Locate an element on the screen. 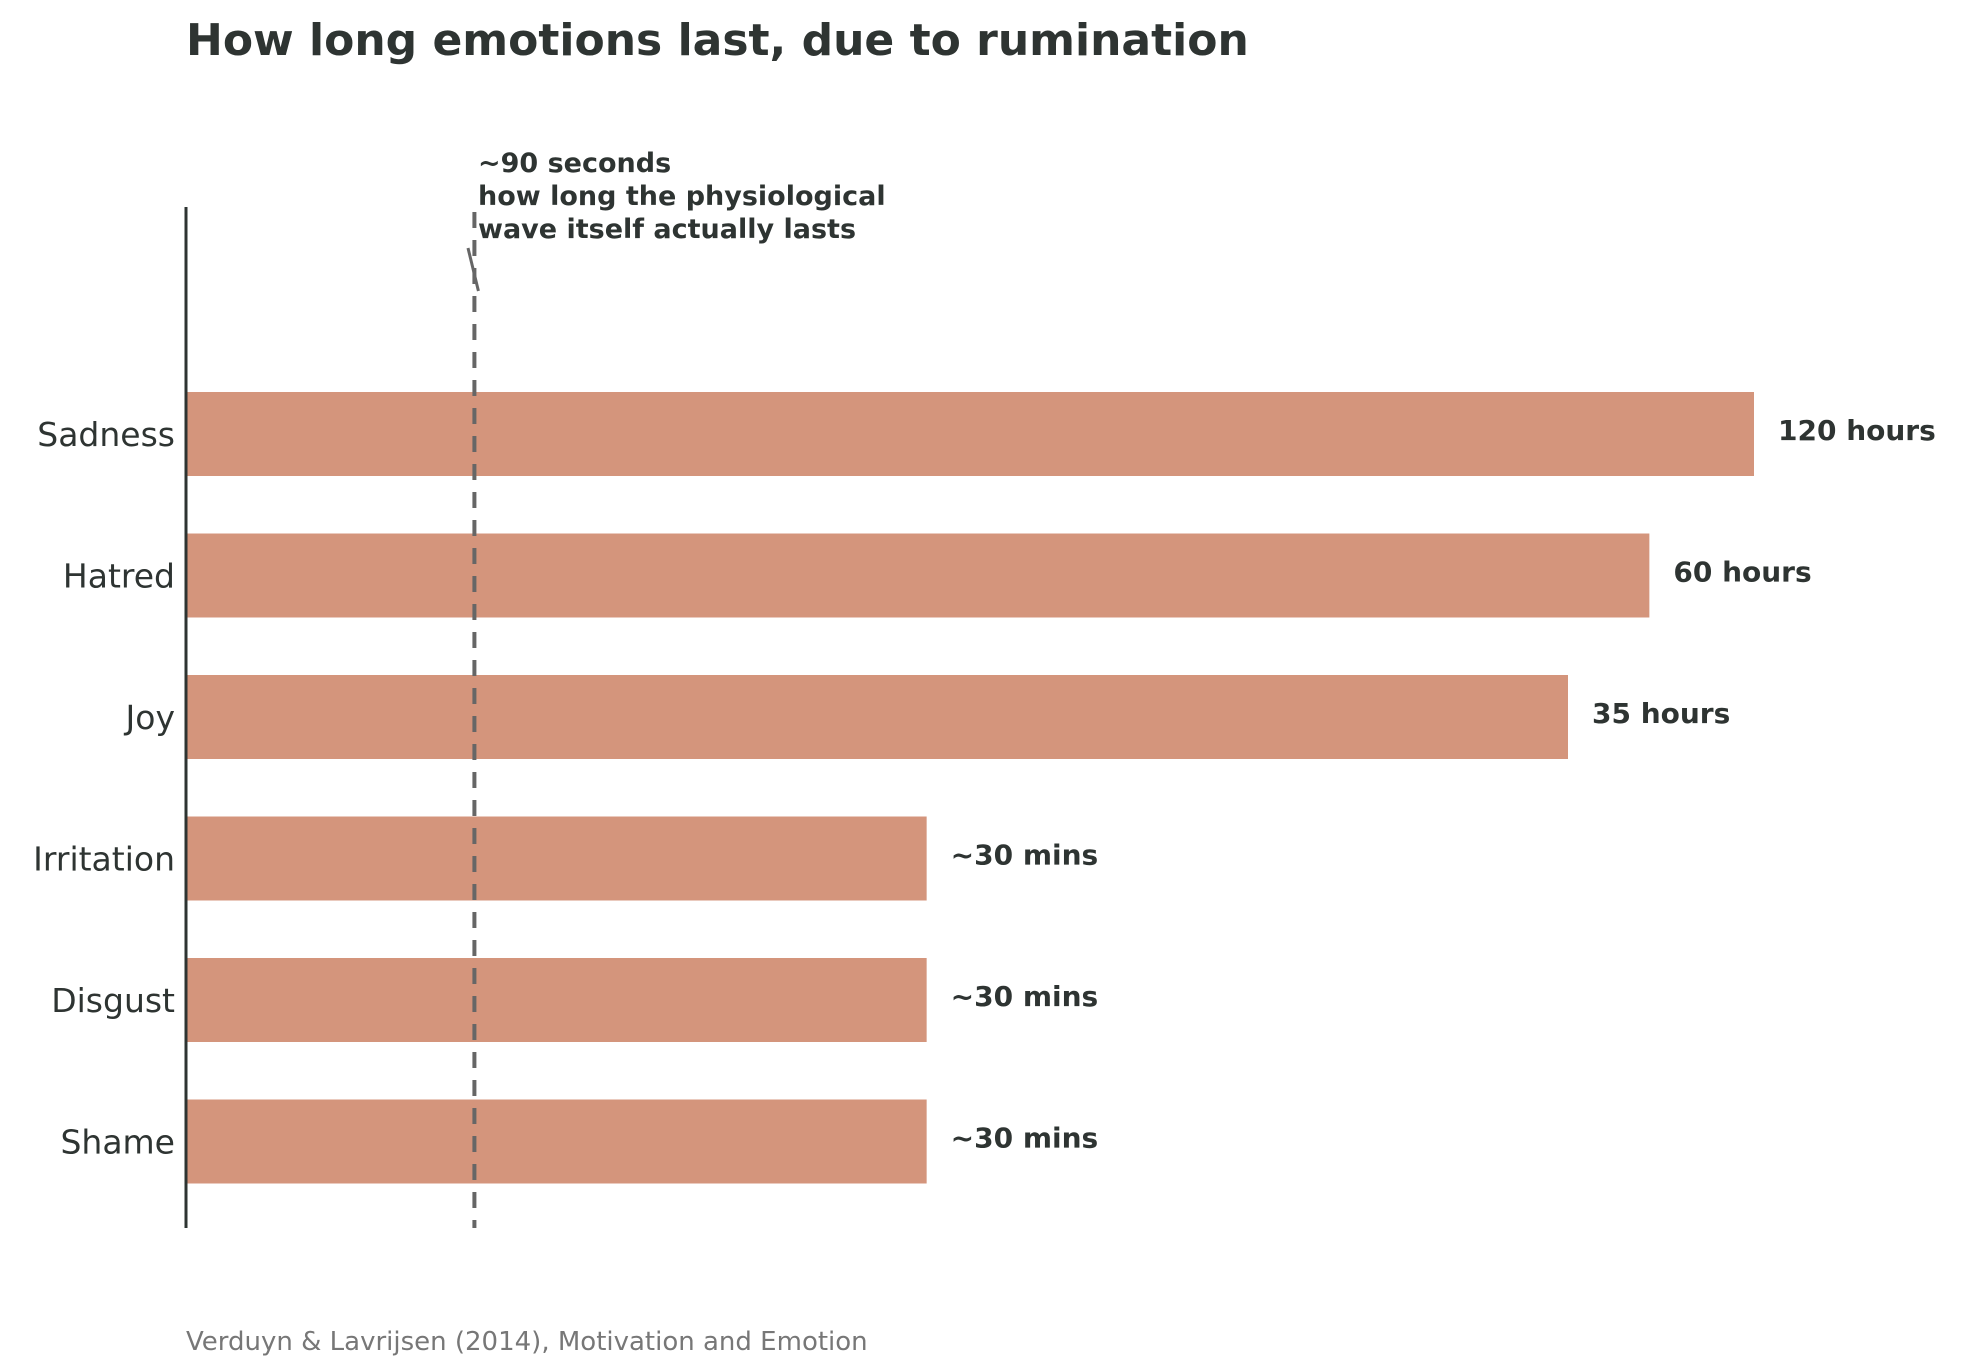 The width and height of the screenshot is (1966, 1372). bar-joy is located at coordinates (877, 717).